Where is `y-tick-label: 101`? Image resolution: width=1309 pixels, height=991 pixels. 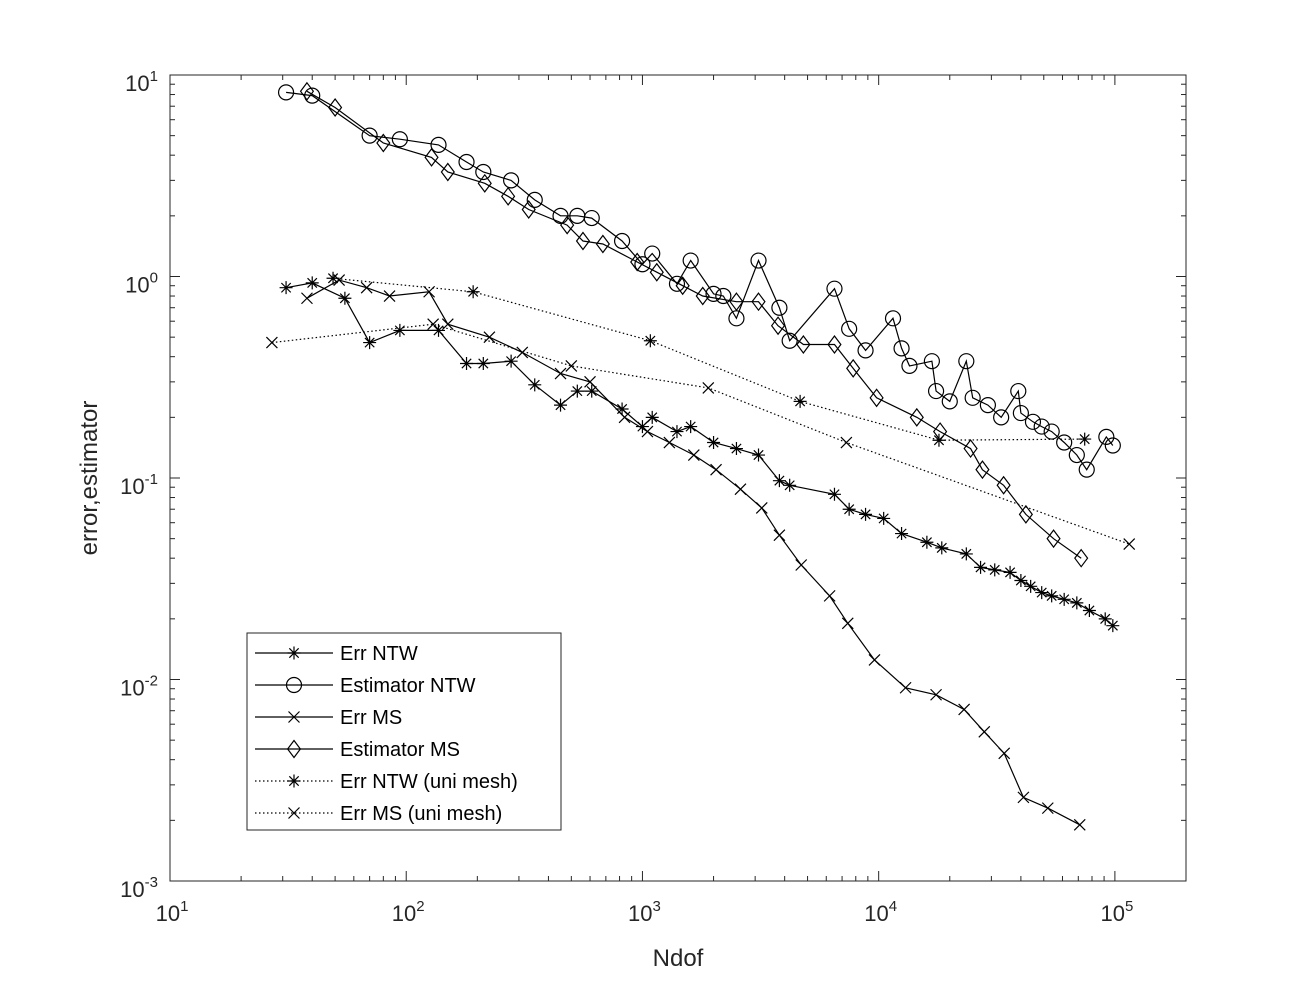
y-tick-label: 101 is located at coordinates (141, 82).